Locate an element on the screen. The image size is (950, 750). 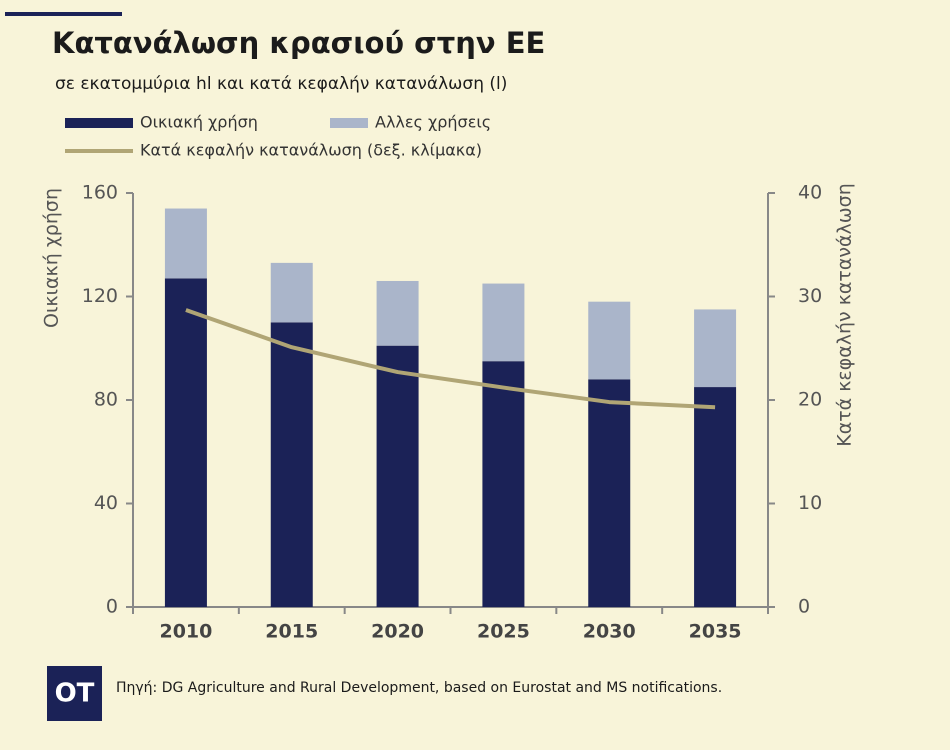
y2-tick-label: 40 is located at coordinates (810, 193).